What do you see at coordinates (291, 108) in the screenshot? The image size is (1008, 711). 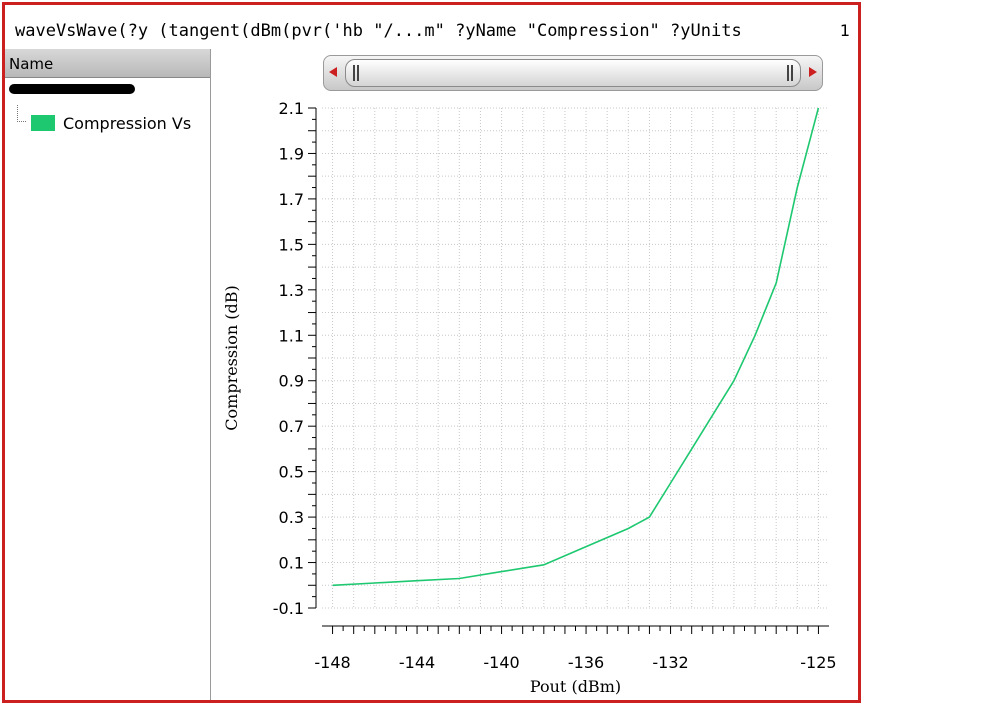 I see `y-tick-label: 2.1` at bounding box center [291, 108].